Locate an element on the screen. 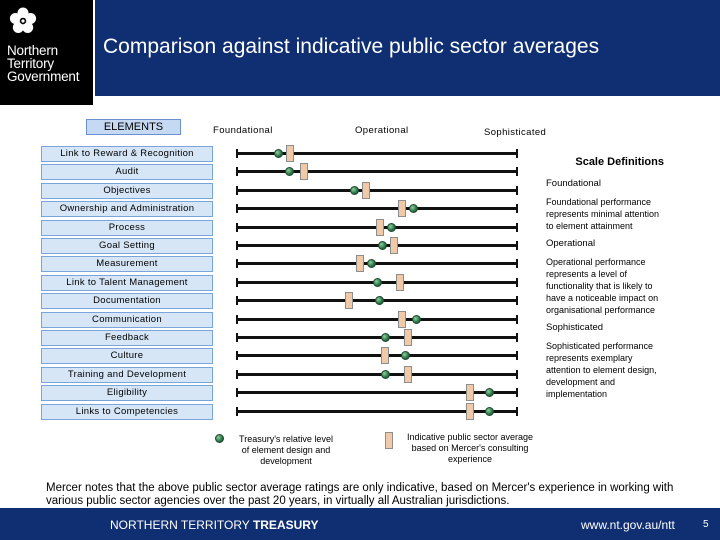 This screenshot has width=720, height=540. row-label: Link to Reward & Recognition is located at coordinates (127, 154).